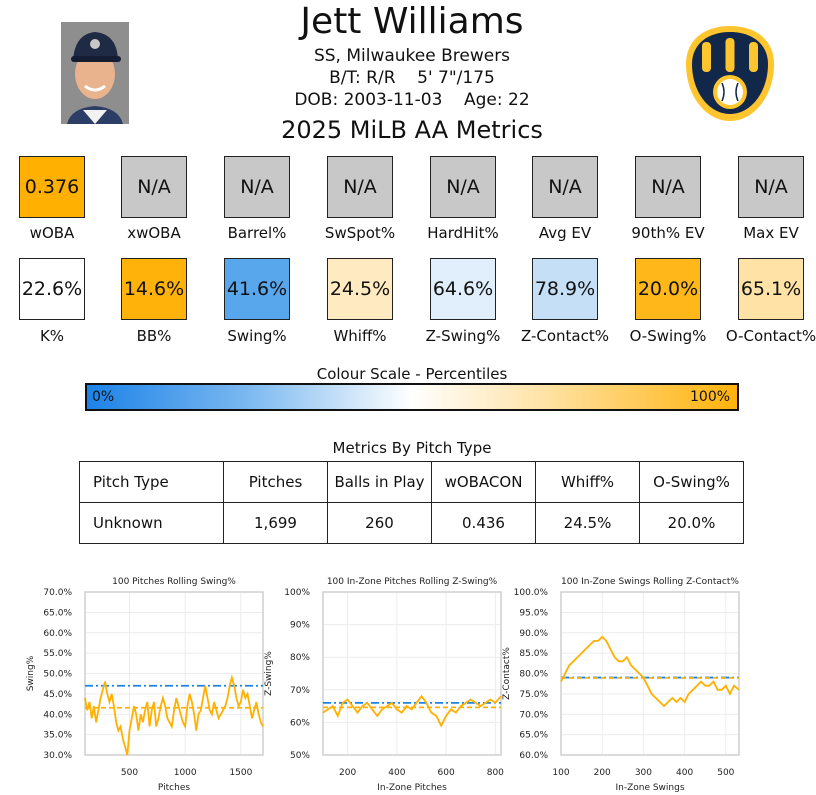 This screenshot has width=816, height=795. What do you see at coordinates (174, 788) in the screenshot?
I see `x-axis-label: Pitches` at bounding box center [174, 788].